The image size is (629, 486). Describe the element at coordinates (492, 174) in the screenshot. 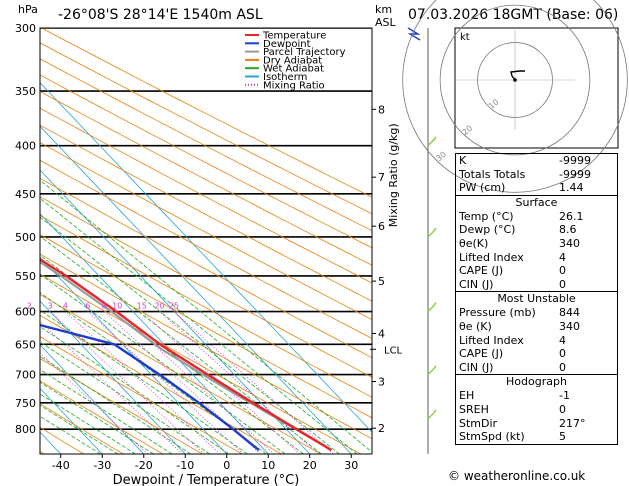

I see `index-label: Totals Totals` at that location.